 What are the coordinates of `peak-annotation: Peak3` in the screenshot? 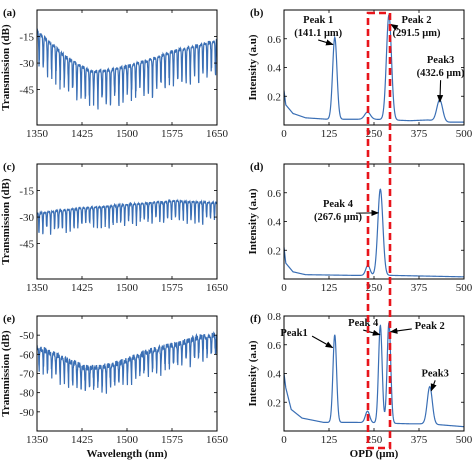 It's located at (434, 373).